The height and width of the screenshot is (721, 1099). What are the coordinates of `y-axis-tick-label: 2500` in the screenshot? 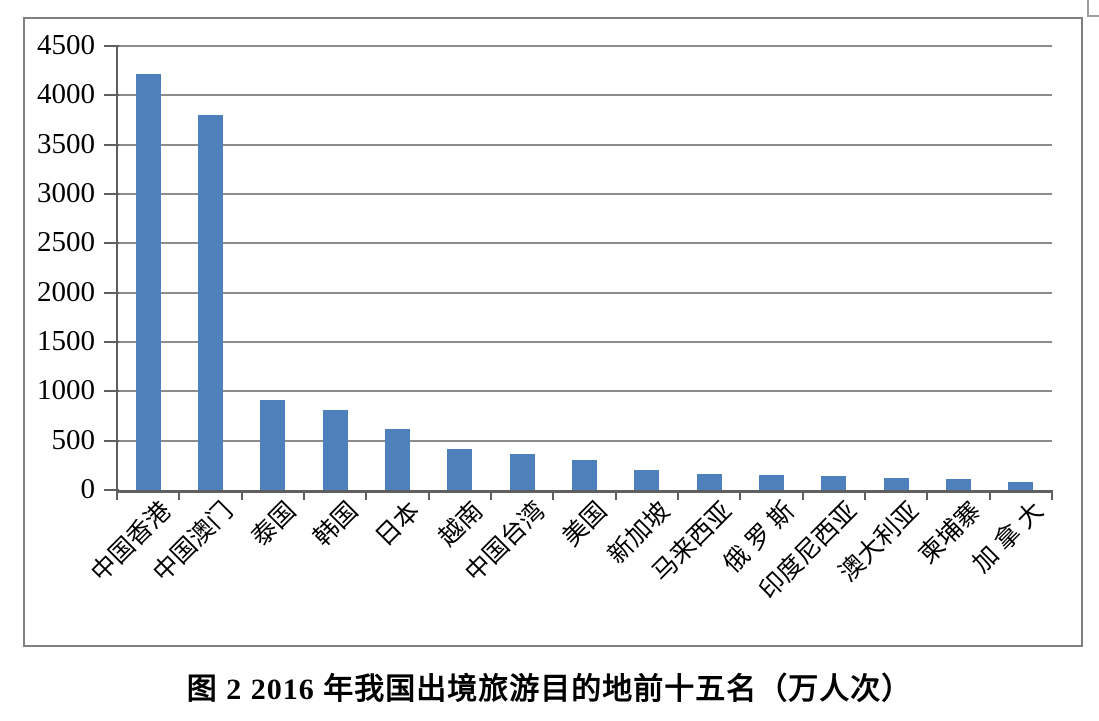 It's located at (66, 242).